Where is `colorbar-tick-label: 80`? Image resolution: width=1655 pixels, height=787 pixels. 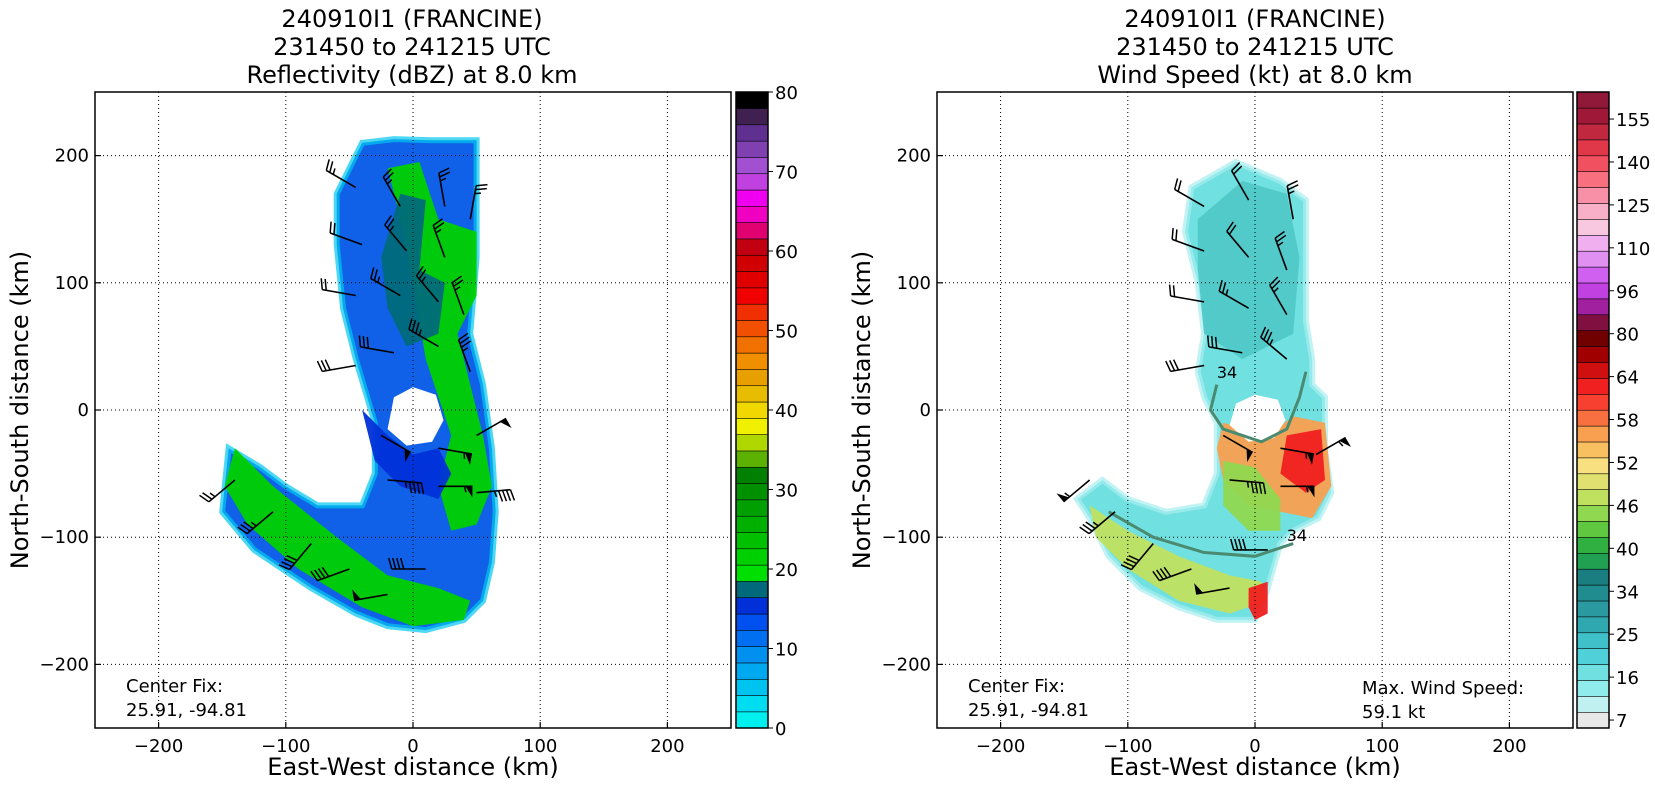
colorbar-tick-label: 80 is located at coordinates (786, 93).